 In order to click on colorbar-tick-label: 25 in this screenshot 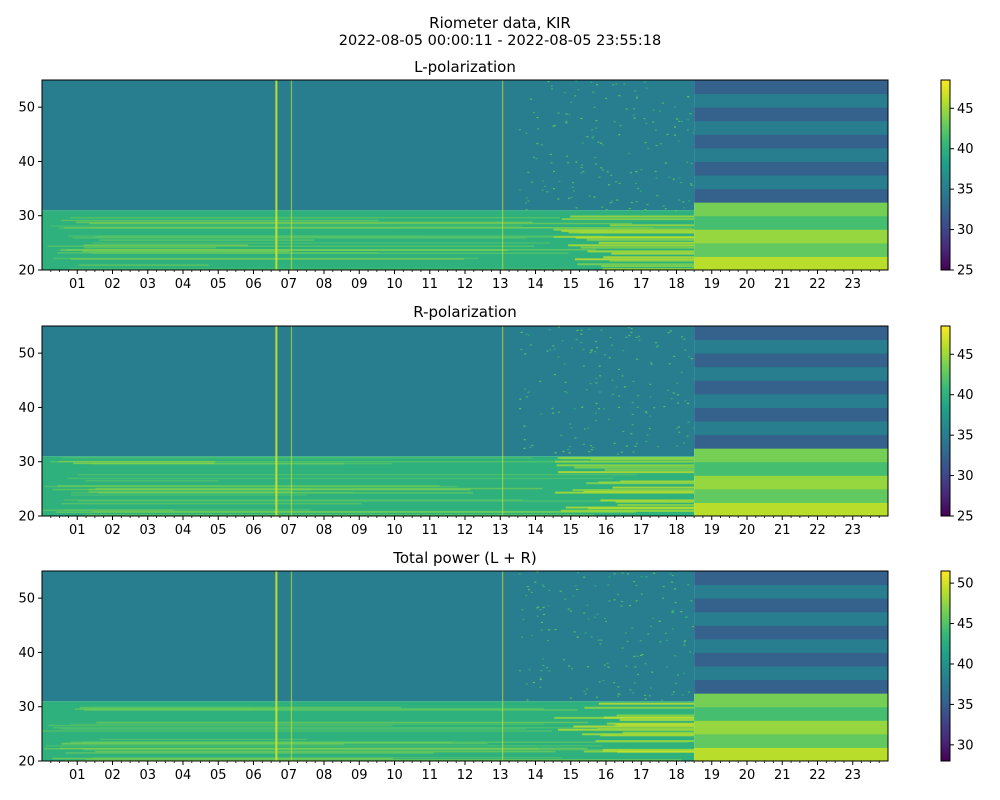, I will do `click(965, 517)`.